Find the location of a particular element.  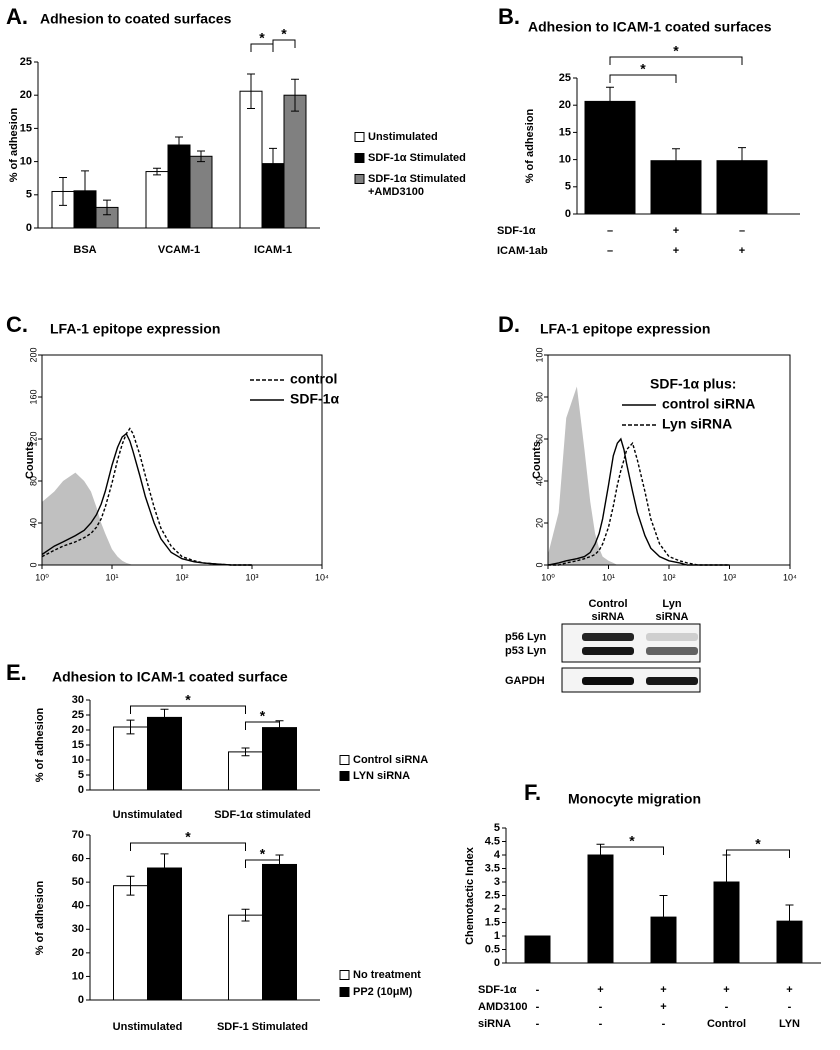

y-tick-label: 60 is located at coordinates (539, 439).